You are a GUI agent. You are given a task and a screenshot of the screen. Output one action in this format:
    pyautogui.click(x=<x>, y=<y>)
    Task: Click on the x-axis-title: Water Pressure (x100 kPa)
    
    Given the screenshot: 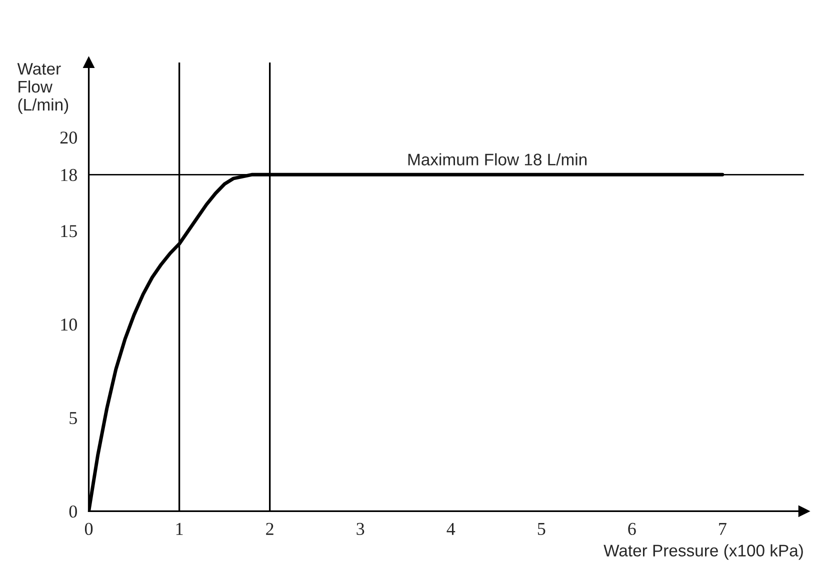 What is the action you would take?
    pyautogui.click(x=703, y=552)
    